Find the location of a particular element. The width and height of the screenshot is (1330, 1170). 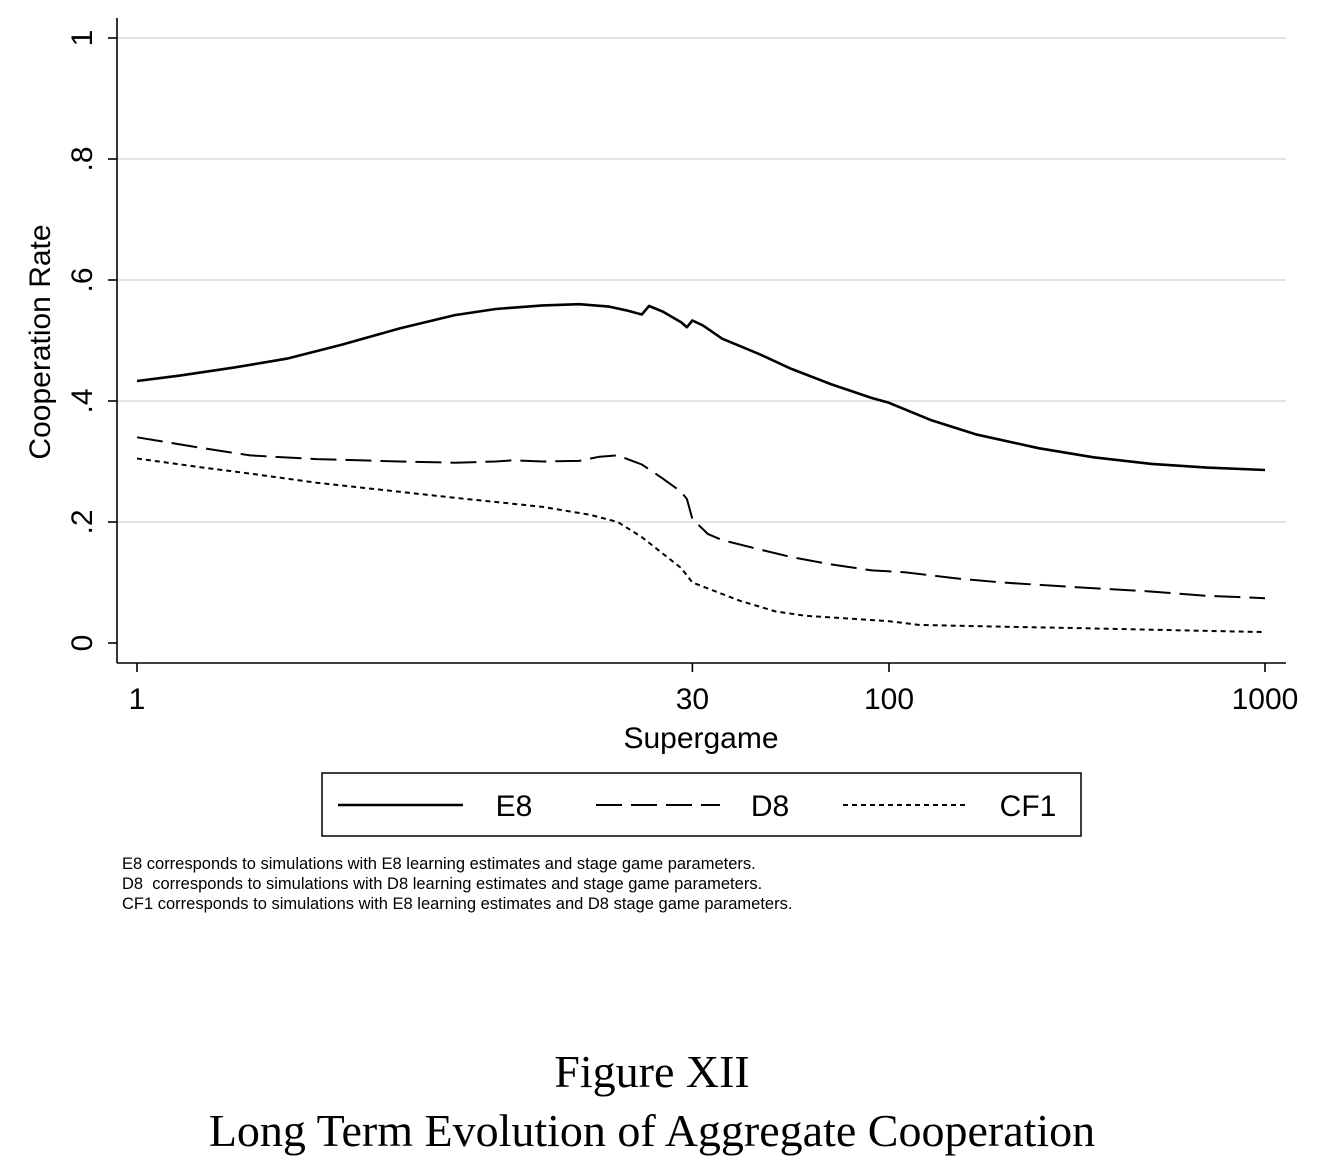

x-tick-label: 1 is located at coordinates (137, 699).